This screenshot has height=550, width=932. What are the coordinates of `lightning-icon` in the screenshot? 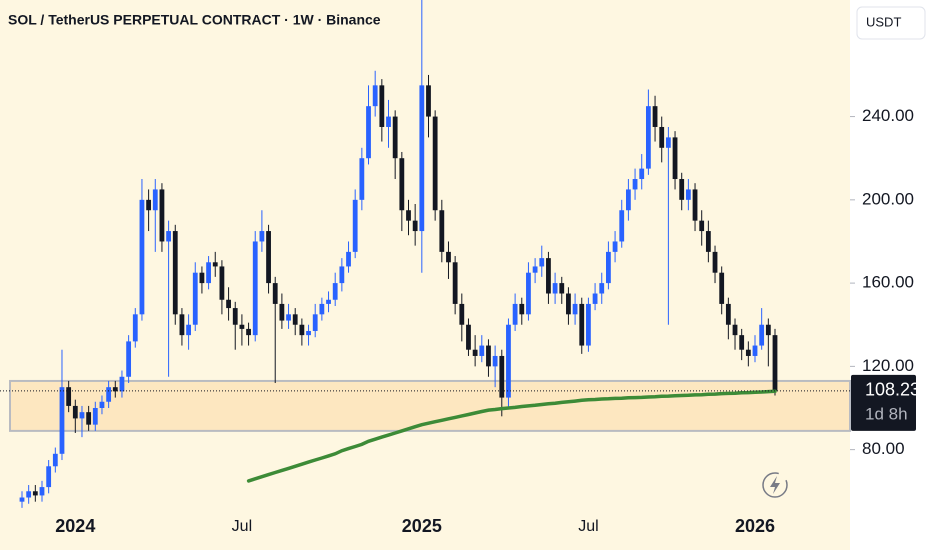 It's located at (775, 485).